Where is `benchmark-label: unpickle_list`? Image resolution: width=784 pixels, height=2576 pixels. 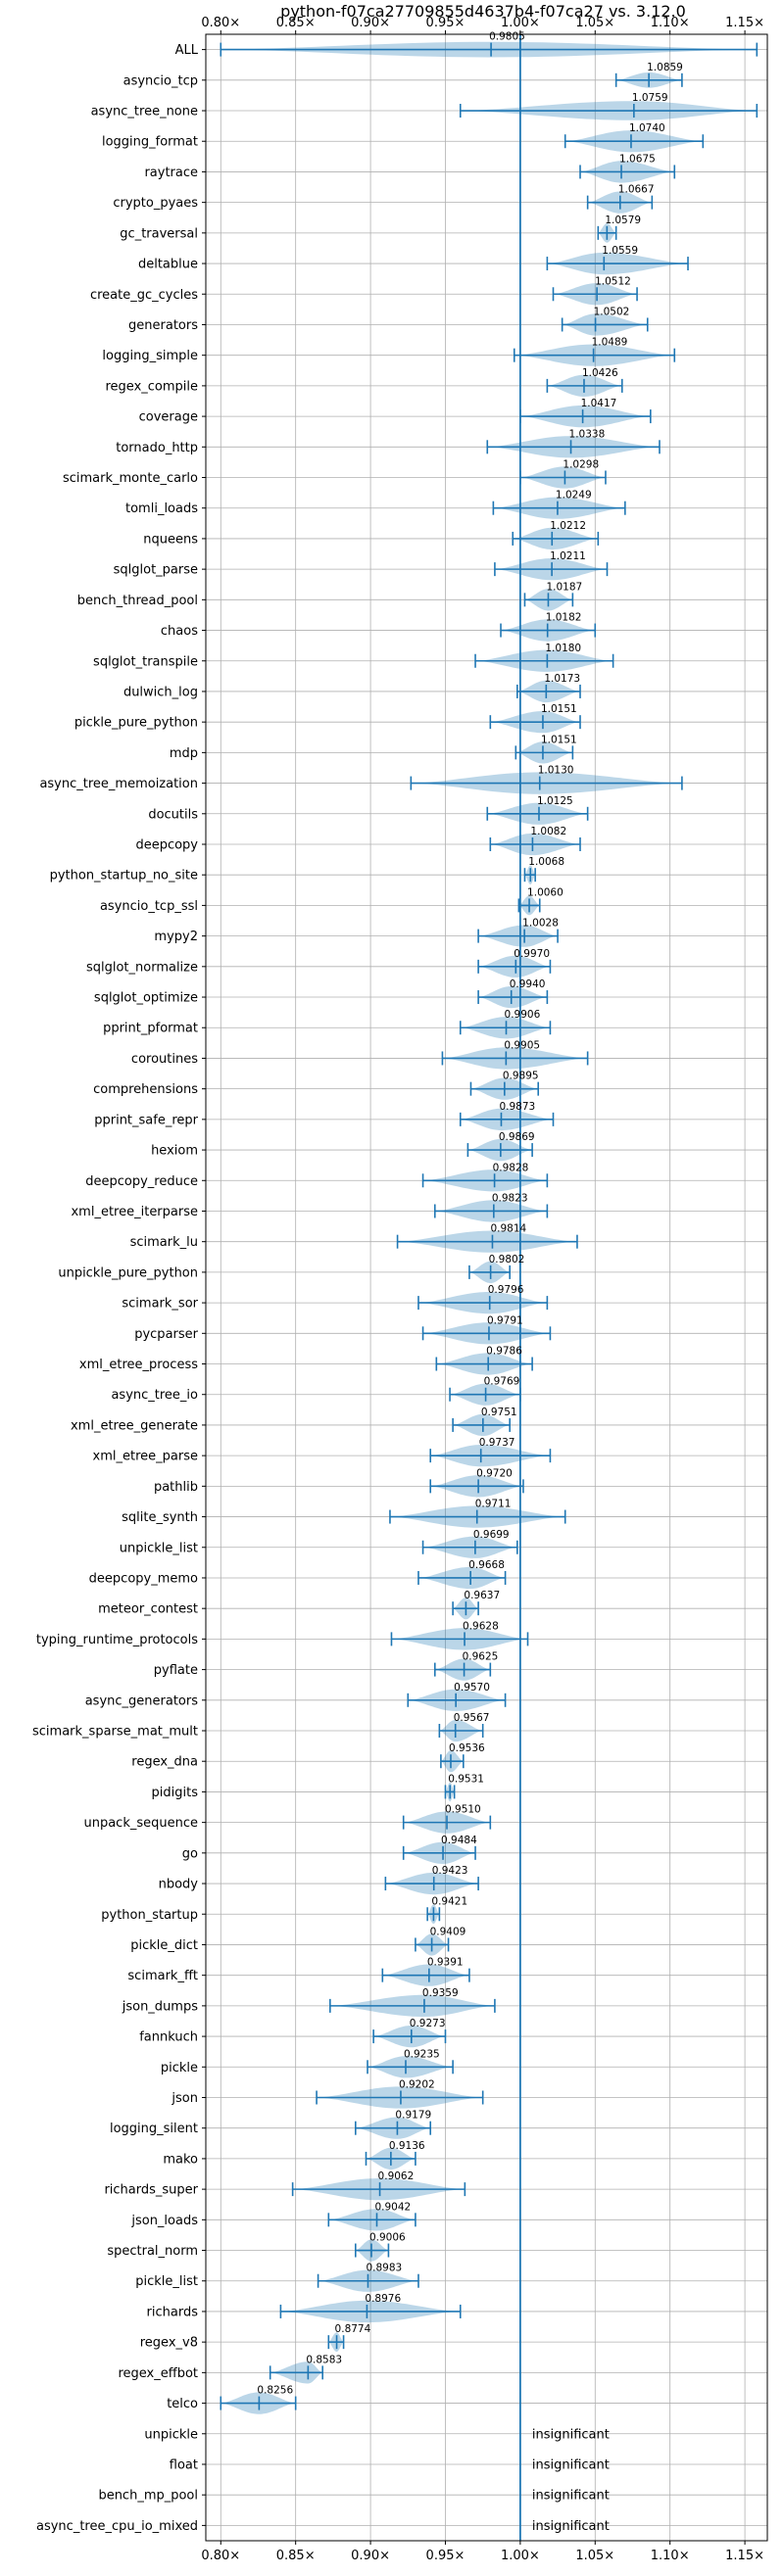
benchmark-label: unpickle_list is located at coordinates (159, 1548).